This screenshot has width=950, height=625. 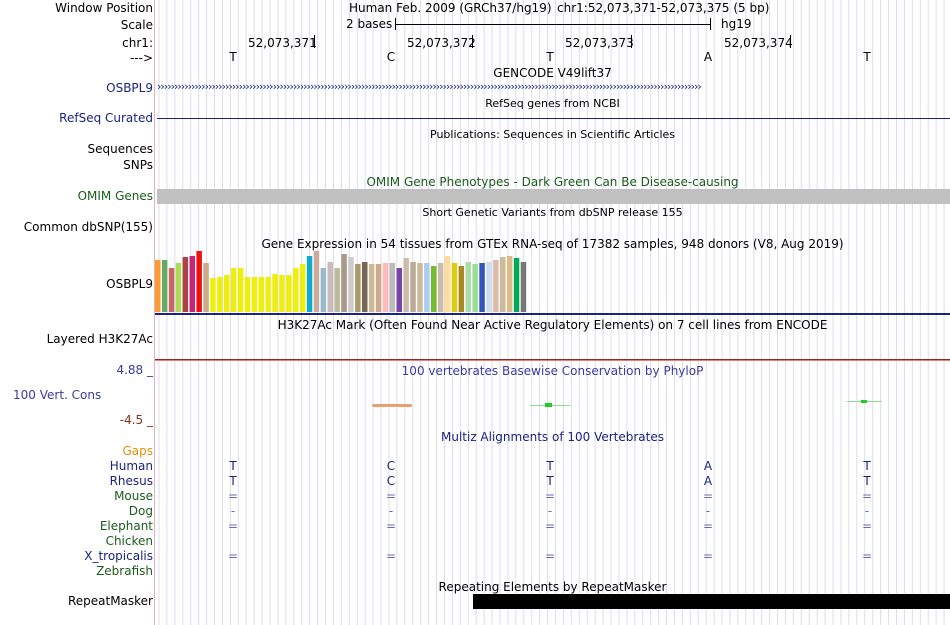 I want to click on rmsk-track-label: RepeatMasker, so click(x=110, y=601).